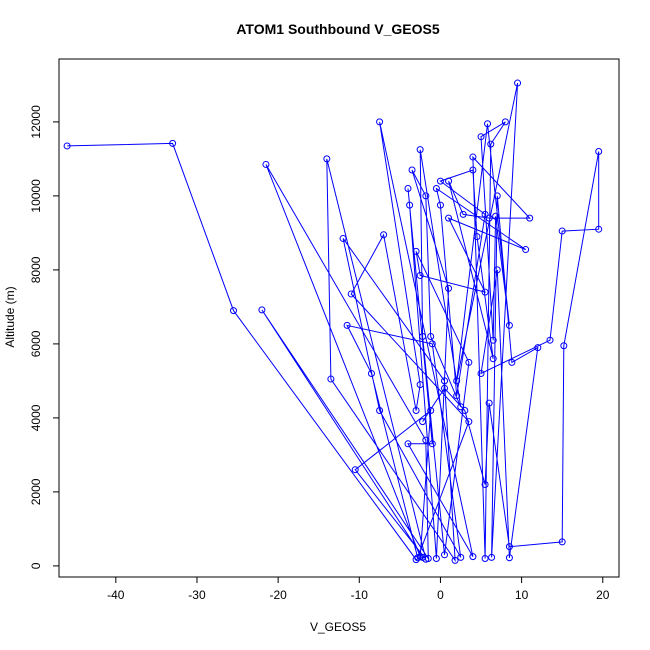  What do you see at coordinates (36, 343) in the screenshot?
I see `y-tick-label: 6000` at bounding box center [36, 343].